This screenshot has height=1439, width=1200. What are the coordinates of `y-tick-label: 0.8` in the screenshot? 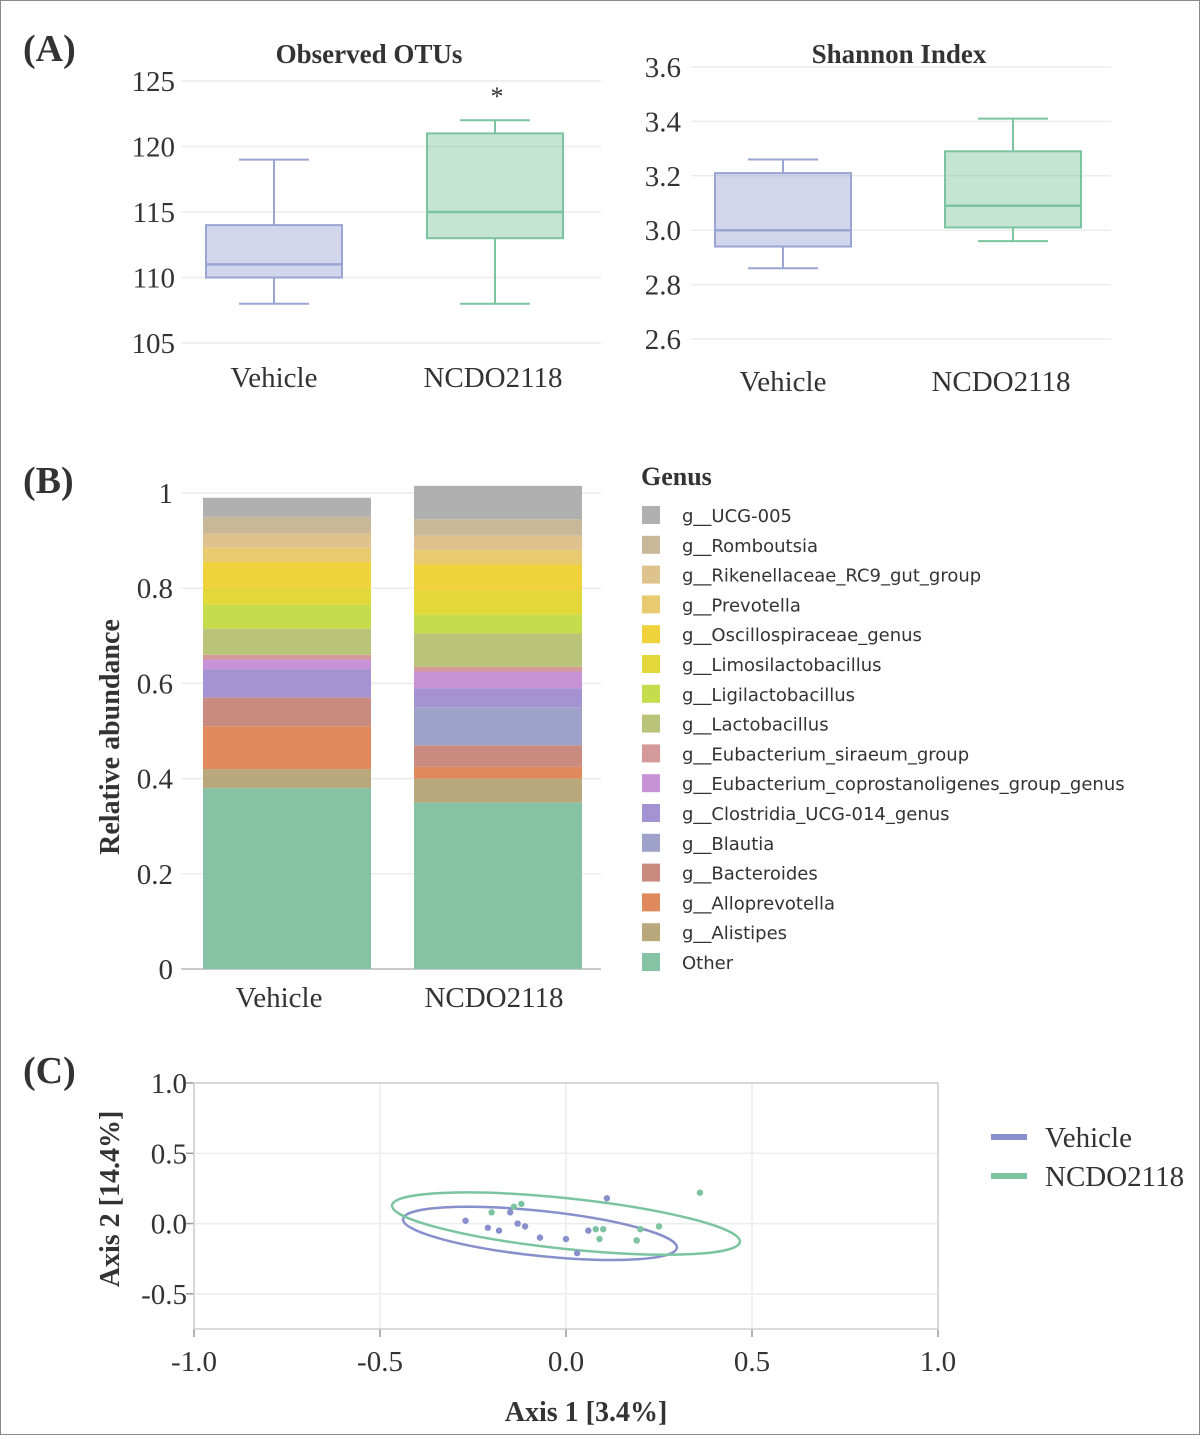 It's located at (155, 589).